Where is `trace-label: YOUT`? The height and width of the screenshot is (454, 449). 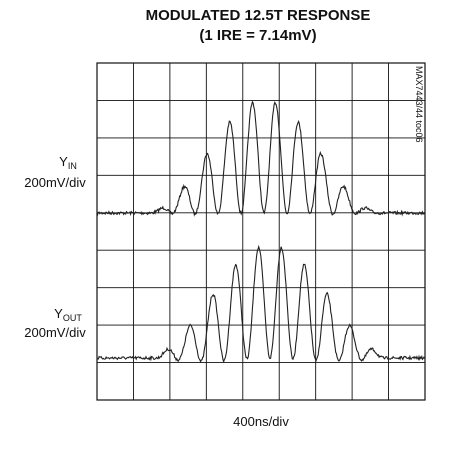 trace-label: YOUT is located at coordinates (68, 314).